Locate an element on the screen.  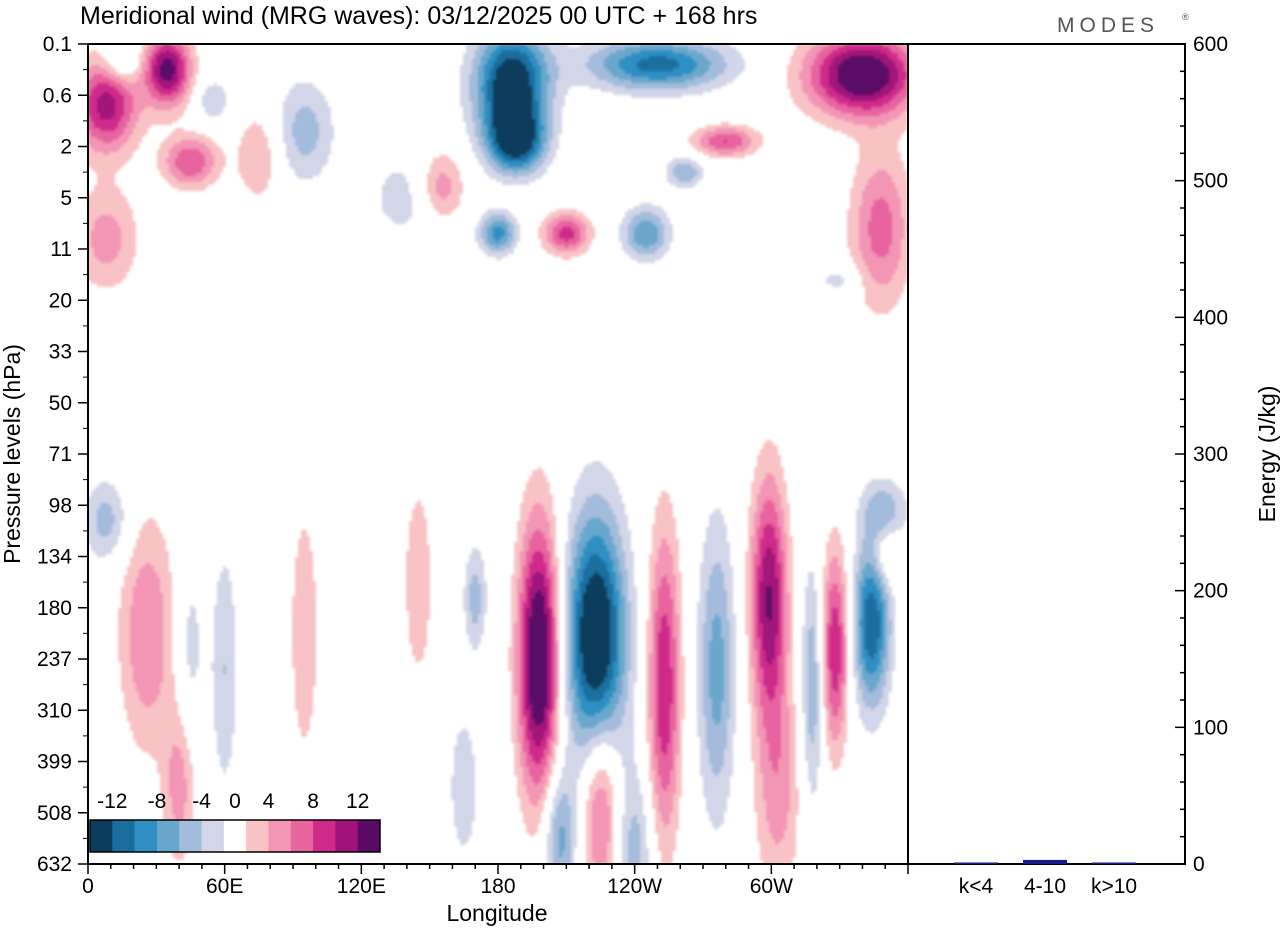
energy-category-label: k<4 is located at coordinates (976, 886).